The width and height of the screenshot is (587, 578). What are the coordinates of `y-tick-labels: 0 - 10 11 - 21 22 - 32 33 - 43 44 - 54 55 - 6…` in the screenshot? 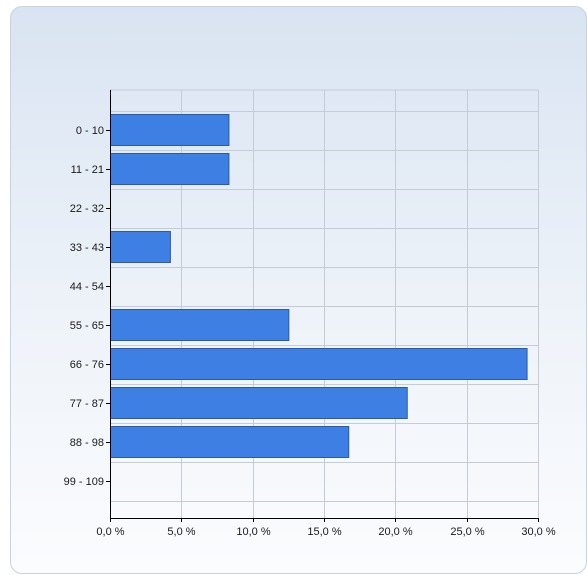 It's located at (84, 306).